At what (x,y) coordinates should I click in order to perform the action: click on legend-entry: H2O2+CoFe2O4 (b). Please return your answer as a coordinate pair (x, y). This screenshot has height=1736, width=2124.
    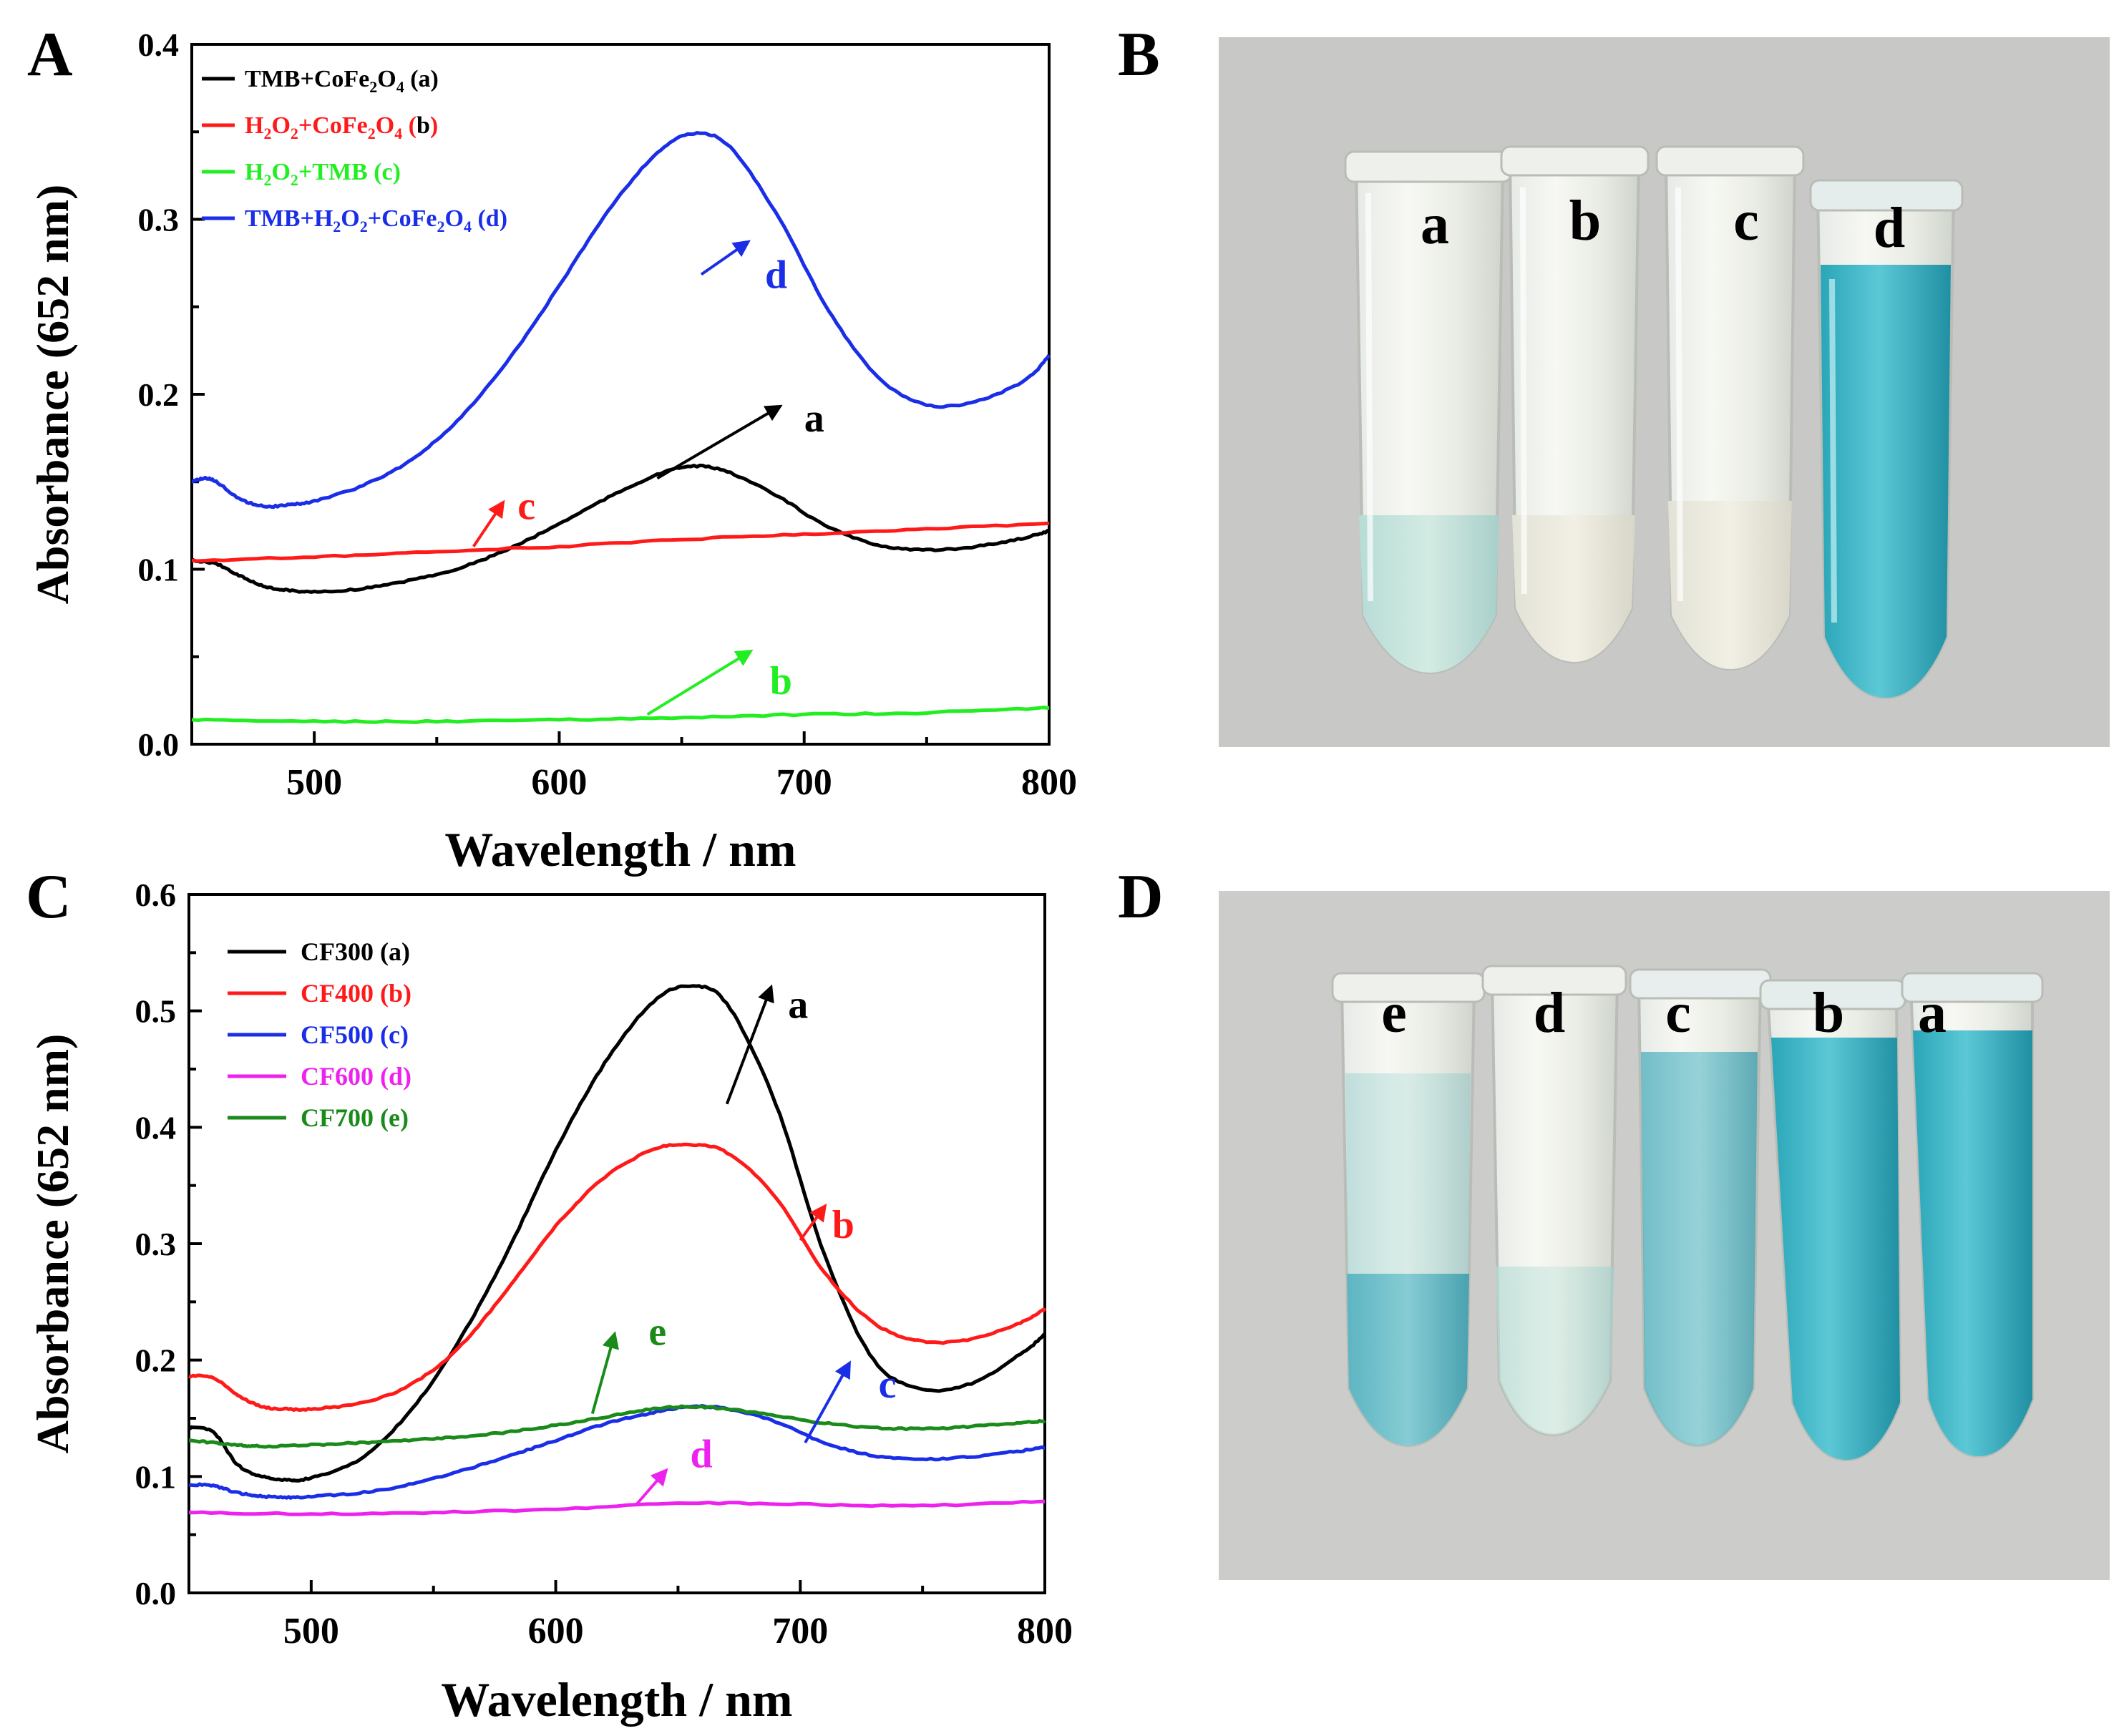
    Looking at the image, I should click on (341, 127).